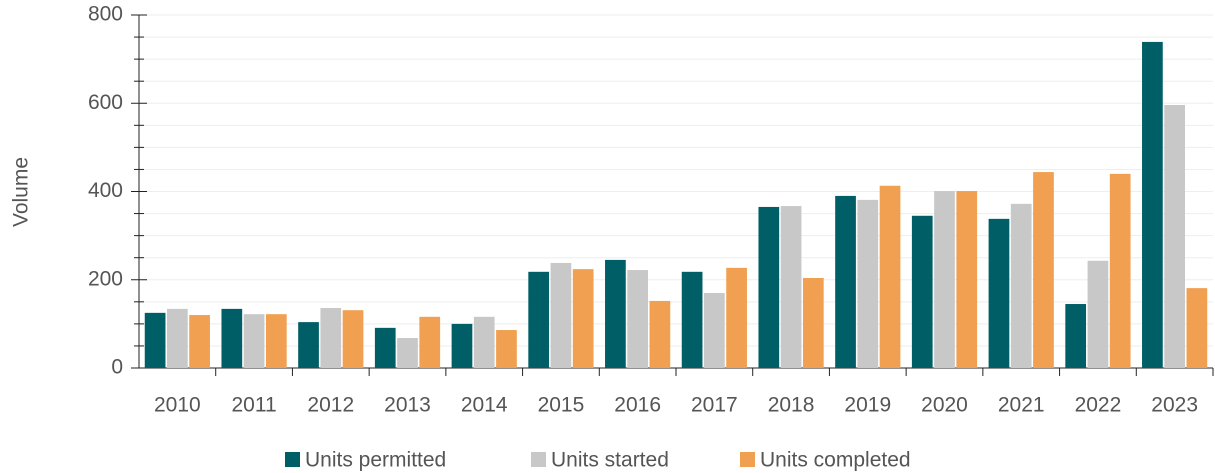 This screenshot has width=1215, height=473. What do you see at coordinates (1021, 405) in the screenshot?
I see `x-tick-label: 2021` at bounding box center [1021, 405].